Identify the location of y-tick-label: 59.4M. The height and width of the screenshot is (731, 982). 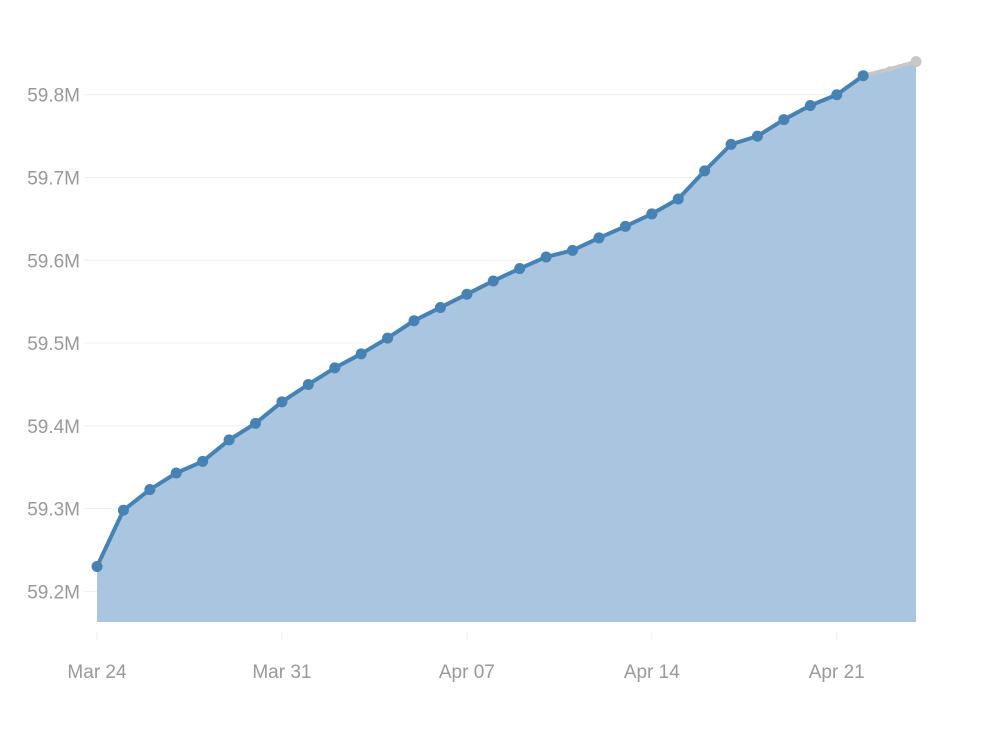
(53, 427).